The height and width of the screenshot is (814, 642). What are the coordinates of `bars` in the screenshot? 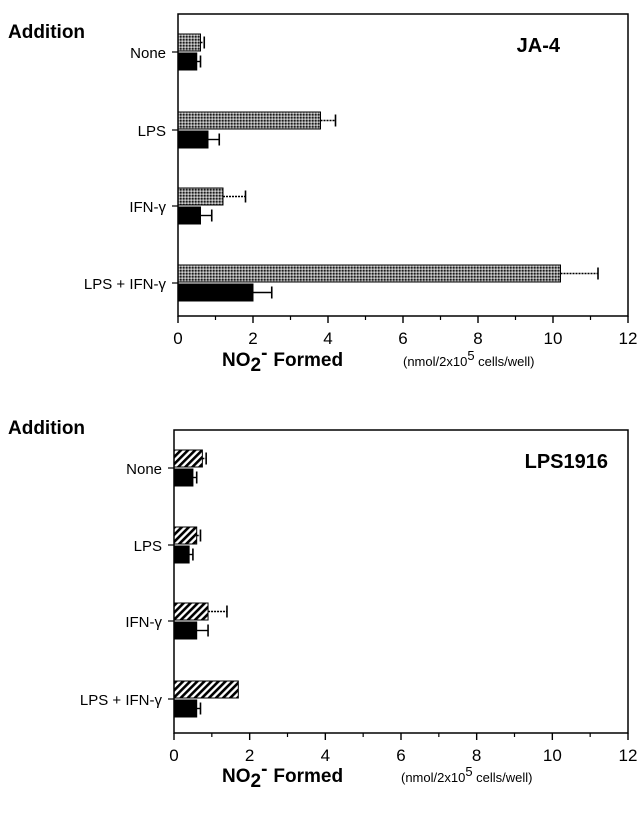 It's located at (206, 583).